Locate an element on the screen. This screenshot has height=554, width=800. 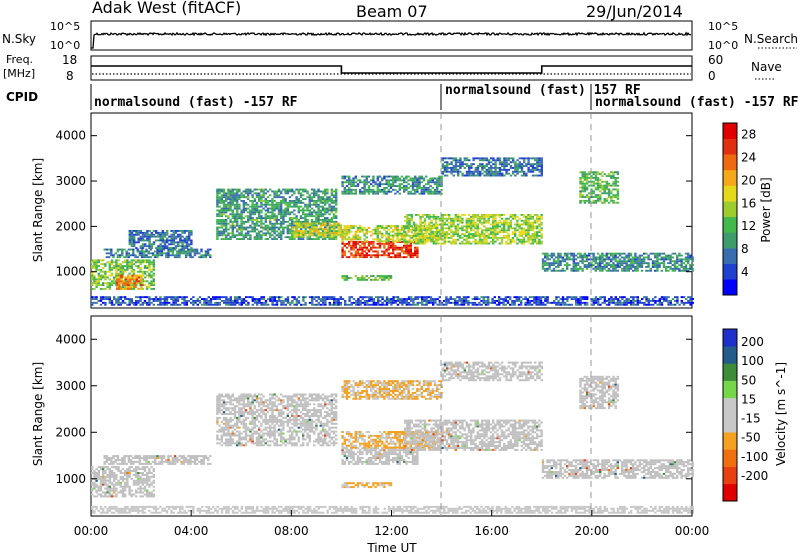
cpid-segment-2: normalsound (fast) -157 RF is located at coordinates (697, 102).